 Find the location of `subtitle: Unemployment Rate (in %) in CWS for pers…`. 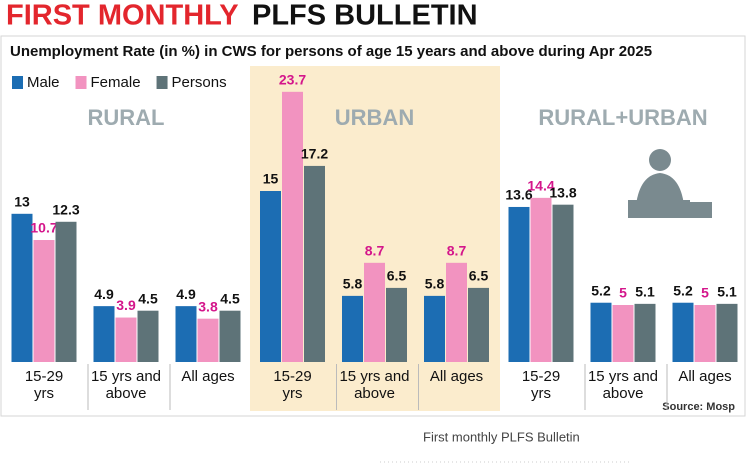

subtitle: Unemployment Rate (in %) in CWS for pers… is located at coordinates (331, 51).